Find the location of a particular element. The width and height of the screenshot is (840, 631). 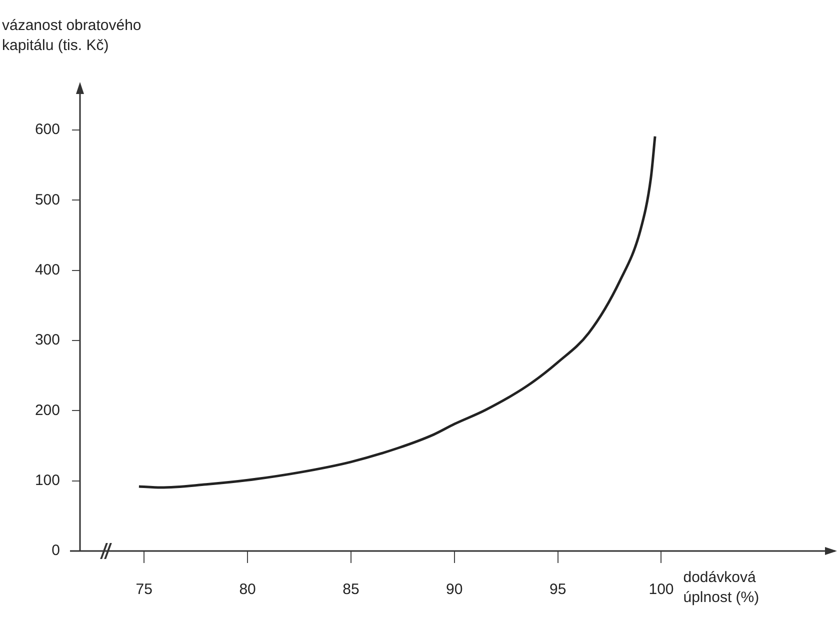

y-tick-label: 400 is located at coordinates (47, 270).